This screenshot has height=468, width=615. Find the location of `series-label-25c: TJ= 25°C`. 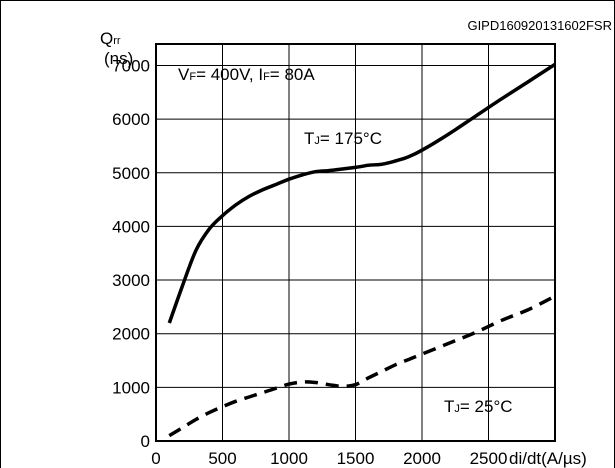

series-label-25c: TJ= 25°C is located at coordinates (478, 406).